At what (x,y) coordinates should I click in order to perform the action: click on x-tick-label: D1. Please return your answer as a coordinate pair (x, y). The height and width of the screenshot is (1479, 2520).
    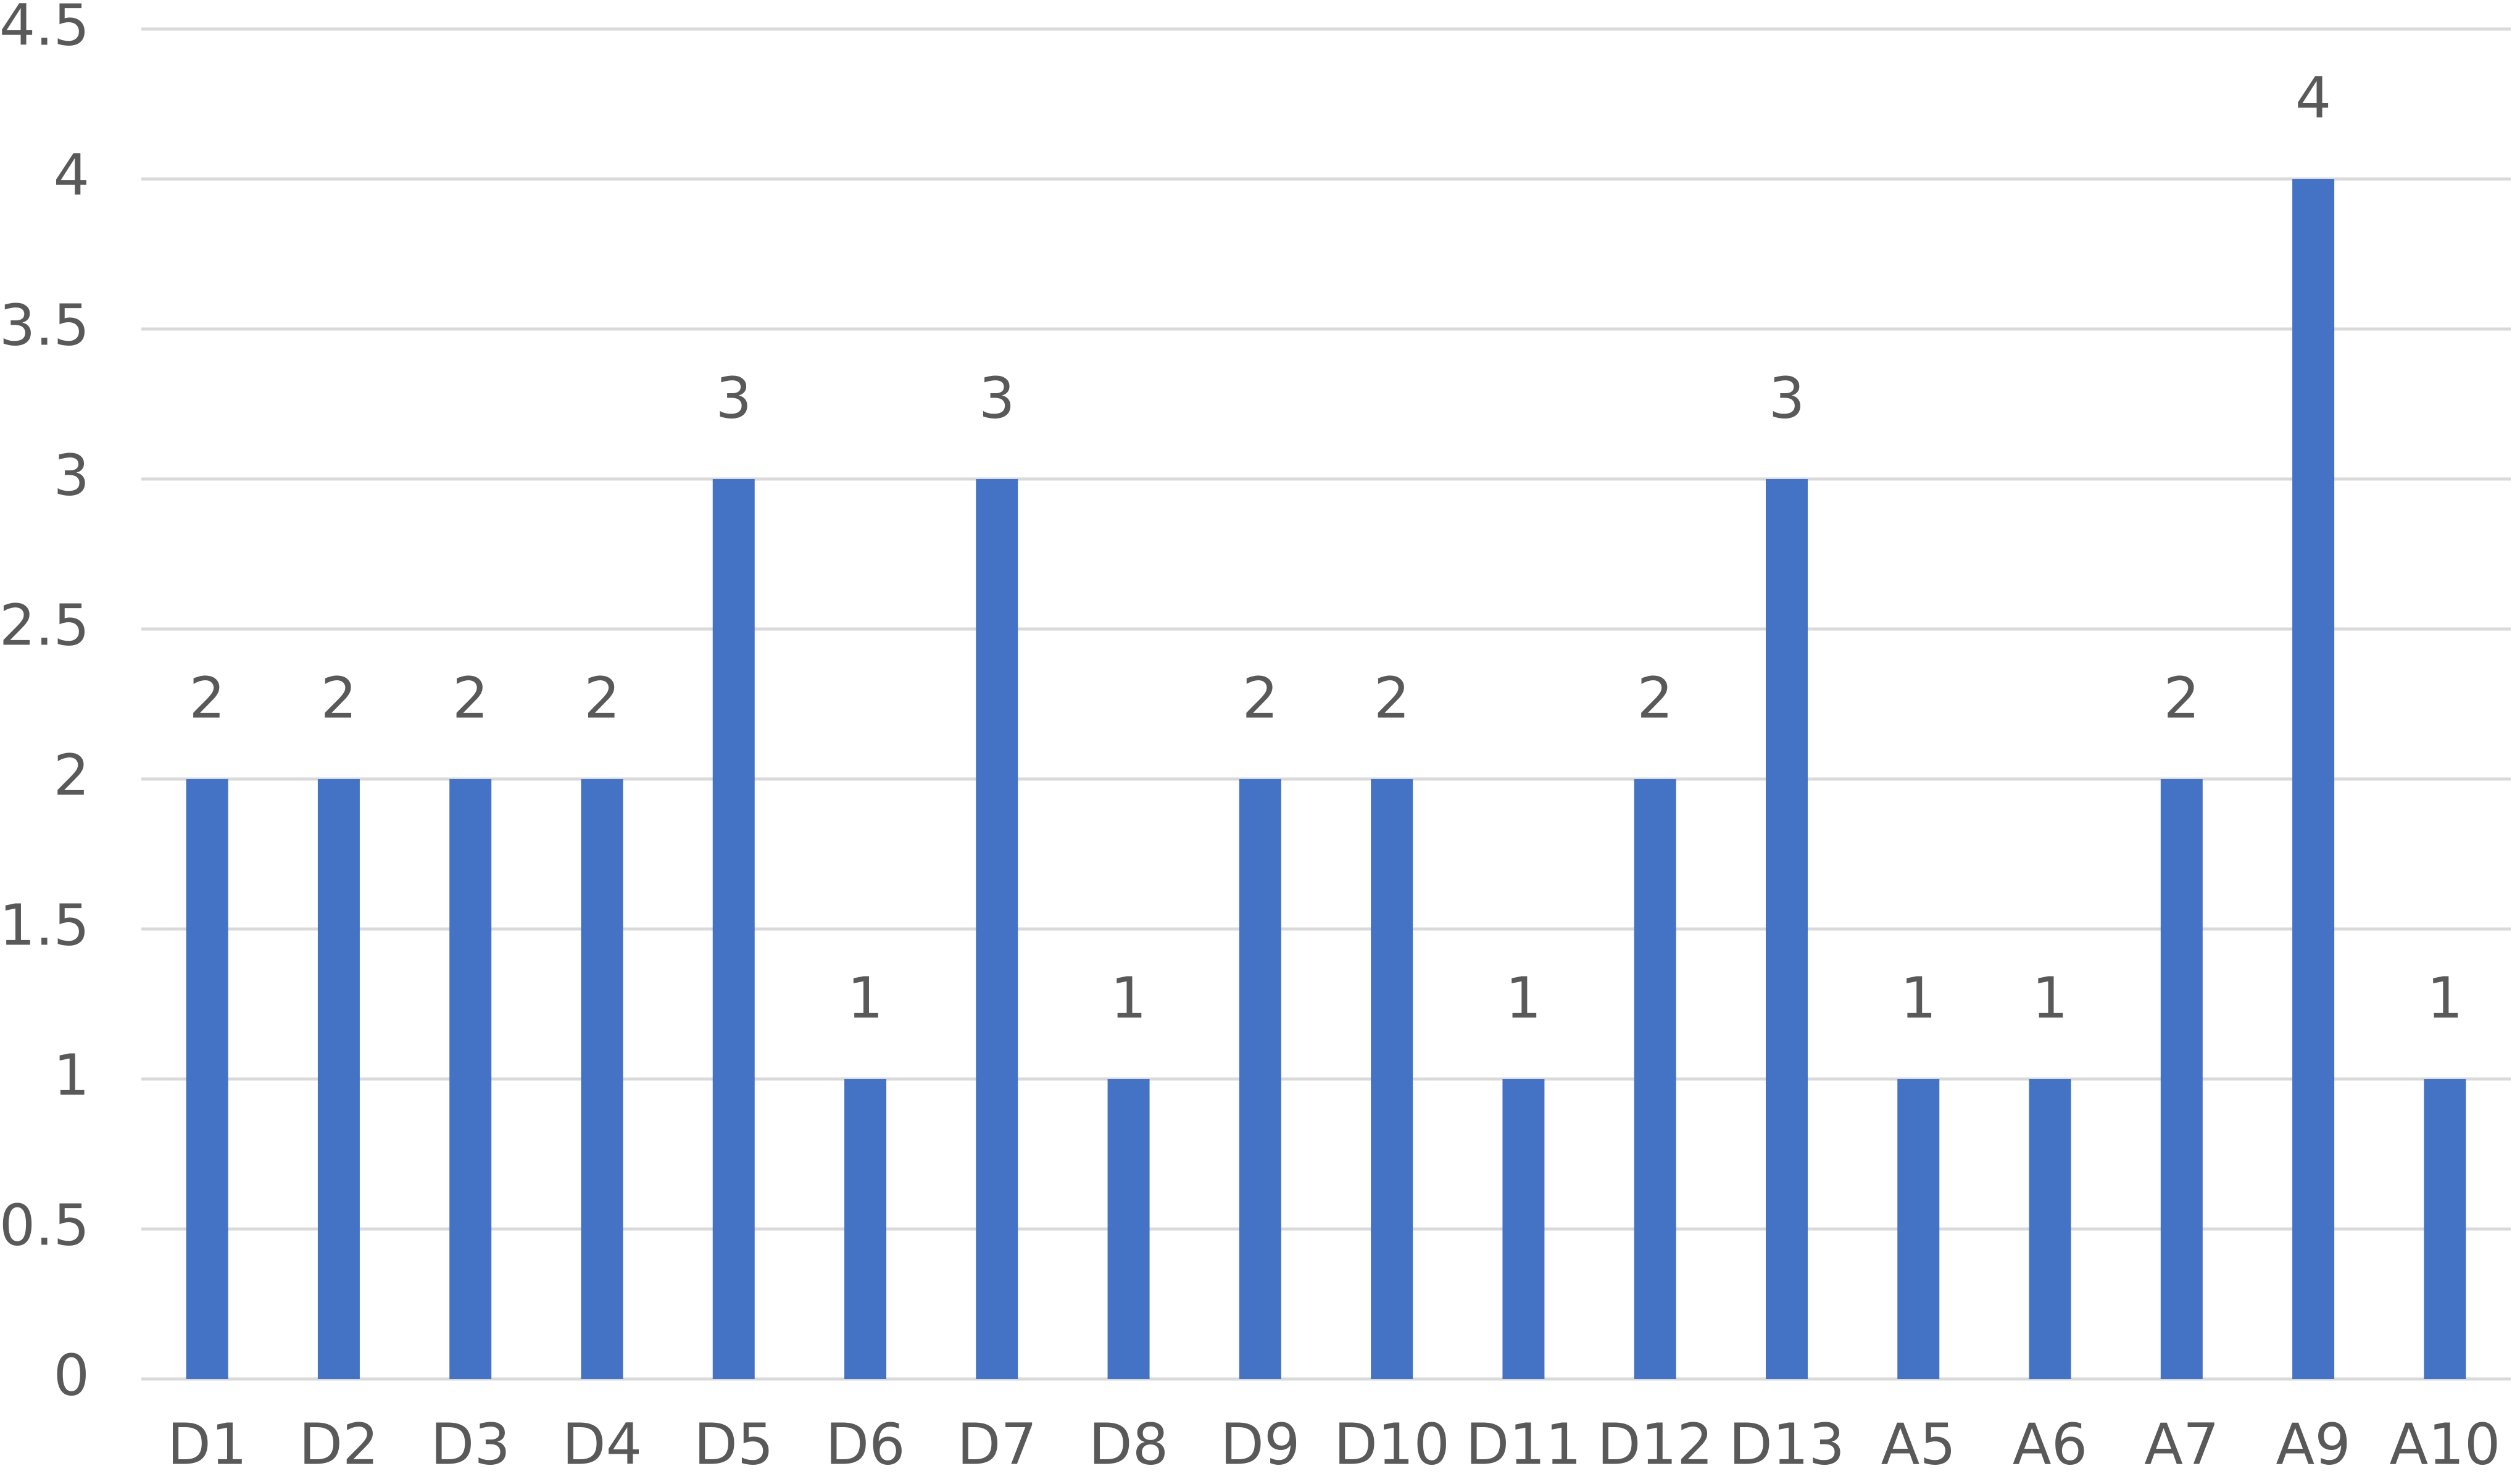
    Looking at the image, I should click on (207, 1444).